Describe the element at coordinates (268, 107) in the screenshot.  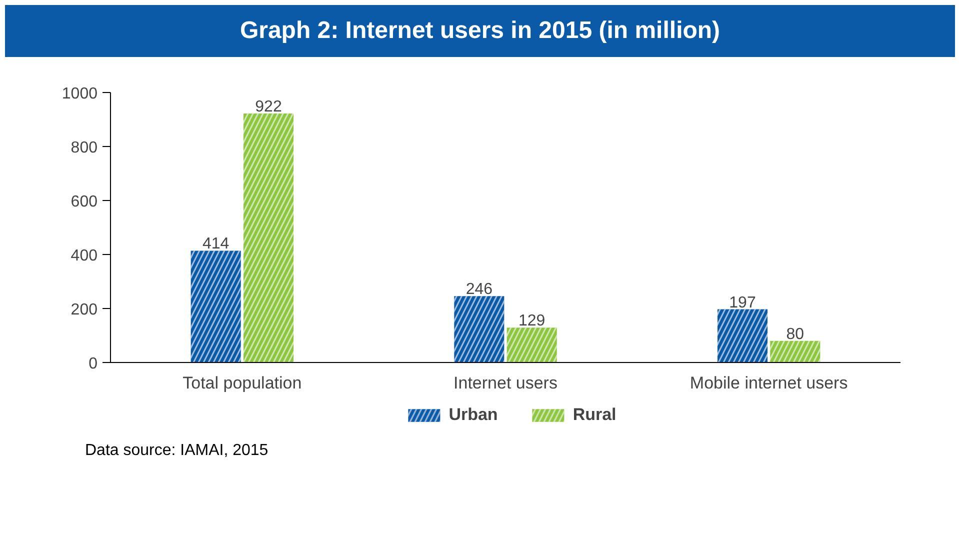
I see `data-label: 922` at that location.